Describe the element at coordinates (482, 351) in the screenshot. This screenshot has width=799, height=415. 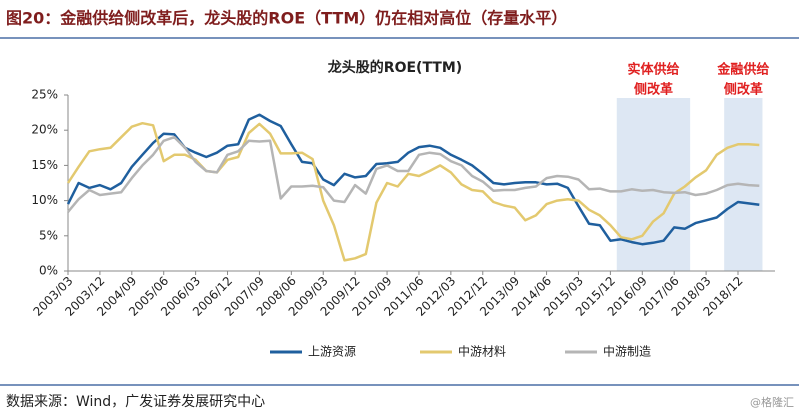
I see `legend-label: 中游材料` at that location.